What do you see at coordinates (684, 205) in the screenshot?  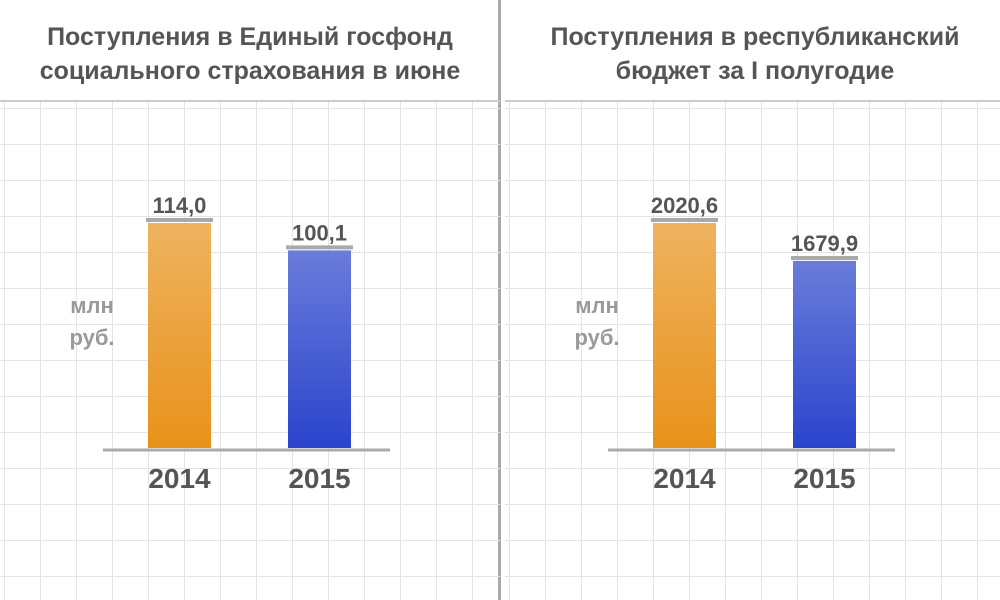 I see `value-label: 2020,6` at bounding box center [684, 205].